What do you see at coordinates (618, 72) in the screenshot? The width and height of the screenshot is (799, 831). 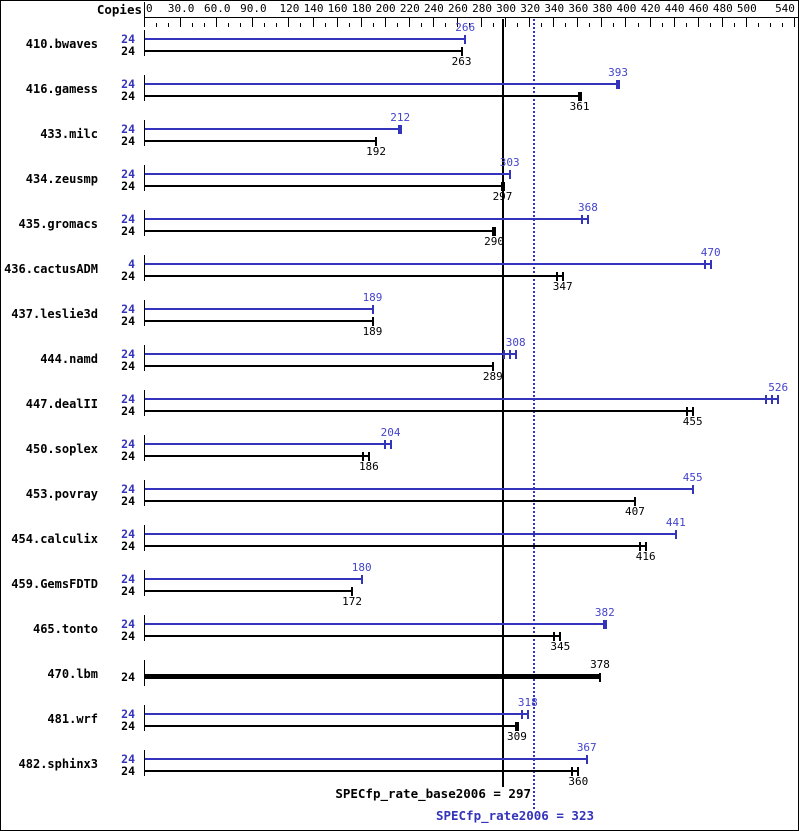 I see `bar-value-label: 393` at bounding box center [618, 72].